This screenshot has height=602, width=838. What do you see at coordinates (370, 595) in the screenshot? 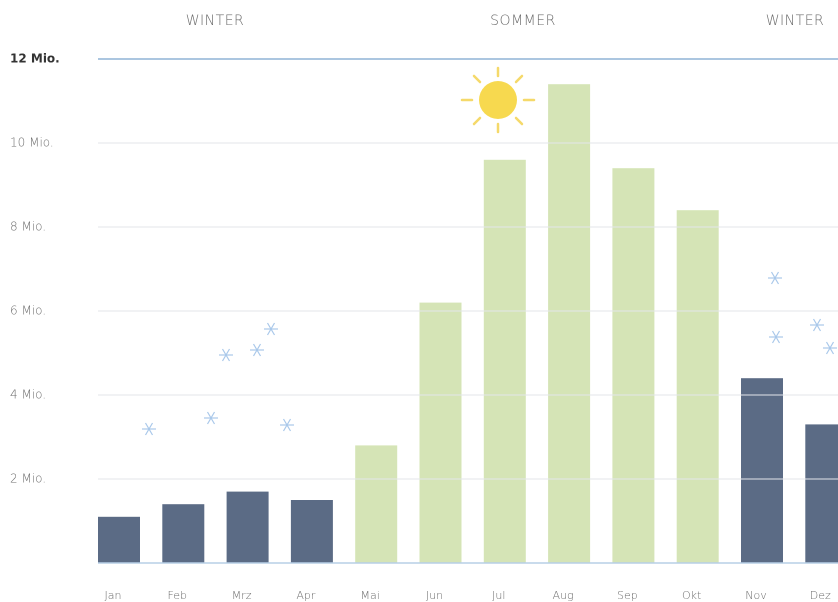
I see `x-tick-label: Mai` at bounding box center [370, 595].